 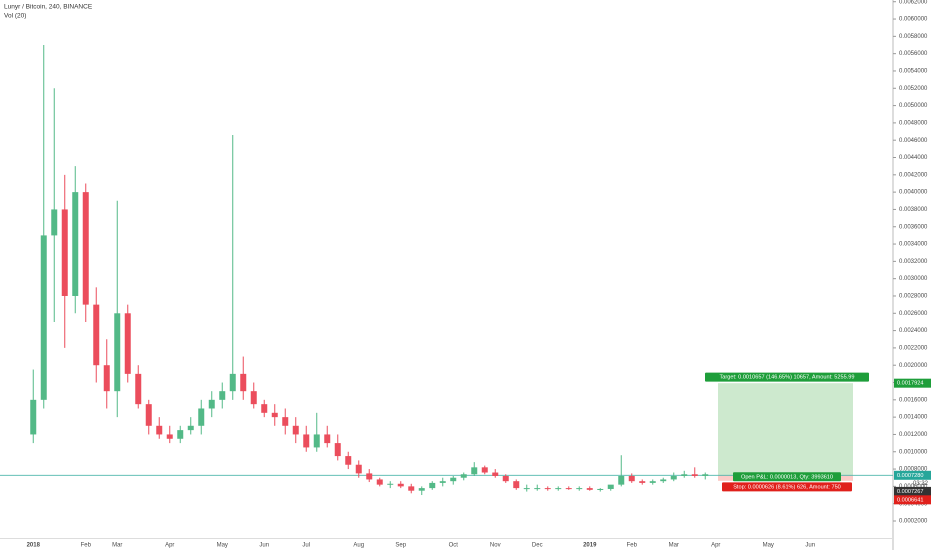 What do you see at coordinates (537, 546) in the screenshot?
I see `x-tick-label: Dec` at bounding box center [537, 546].